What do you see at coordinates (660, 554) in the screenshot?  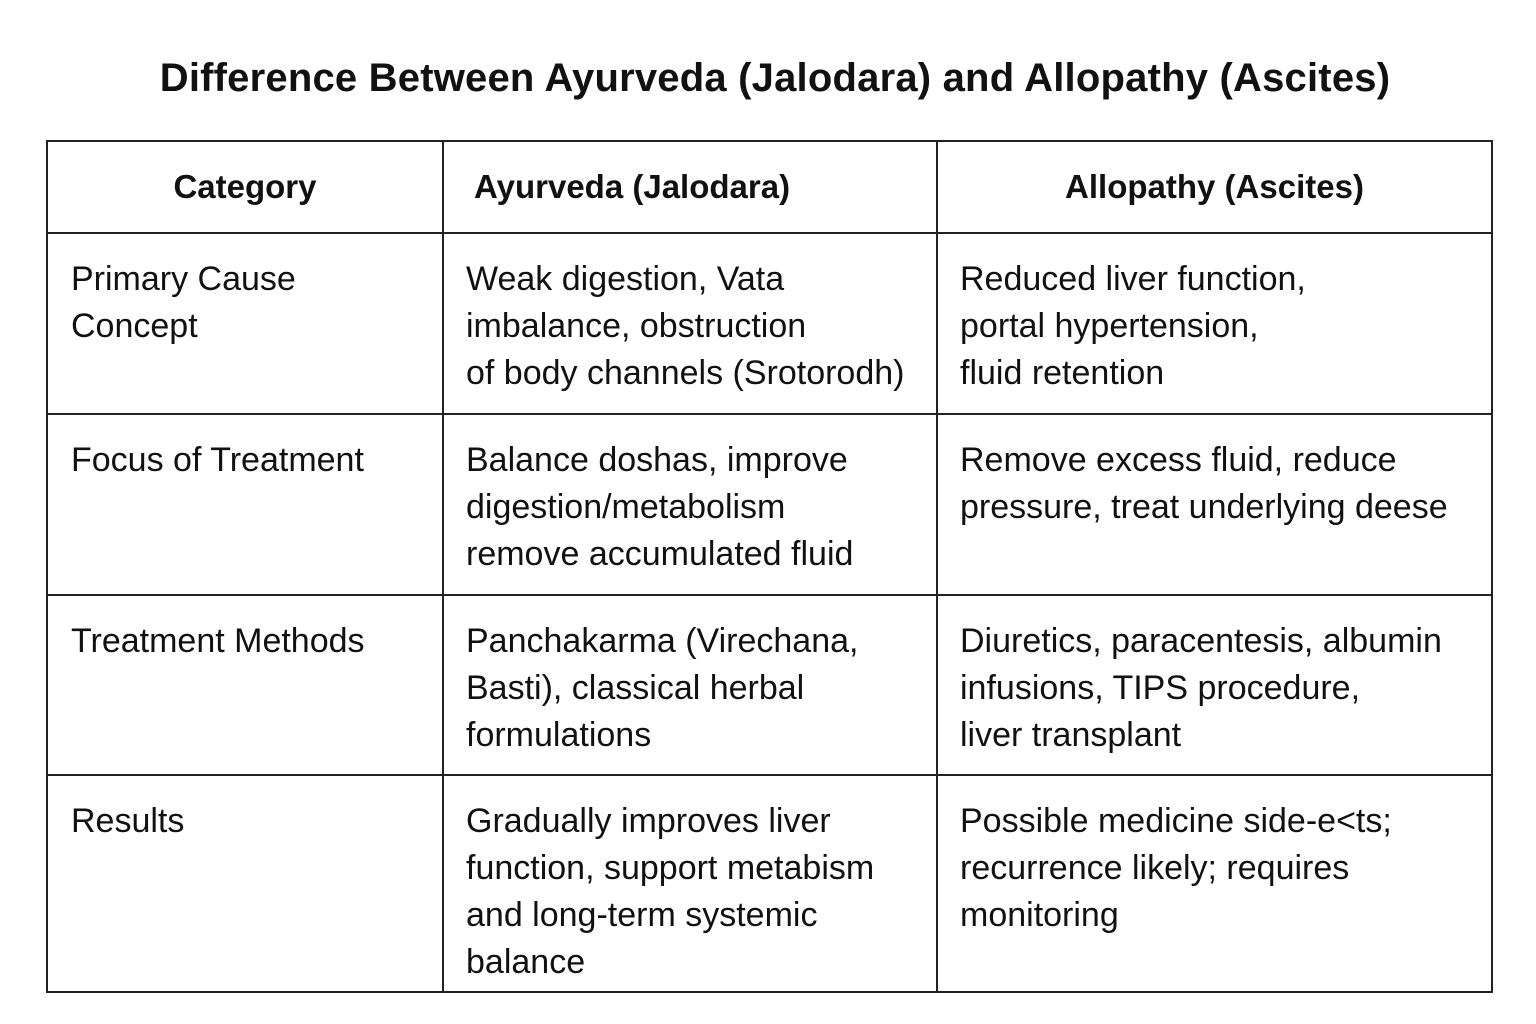 I see `cell-text-line: remove accumulated fluid` at bounding box center [660, 554].